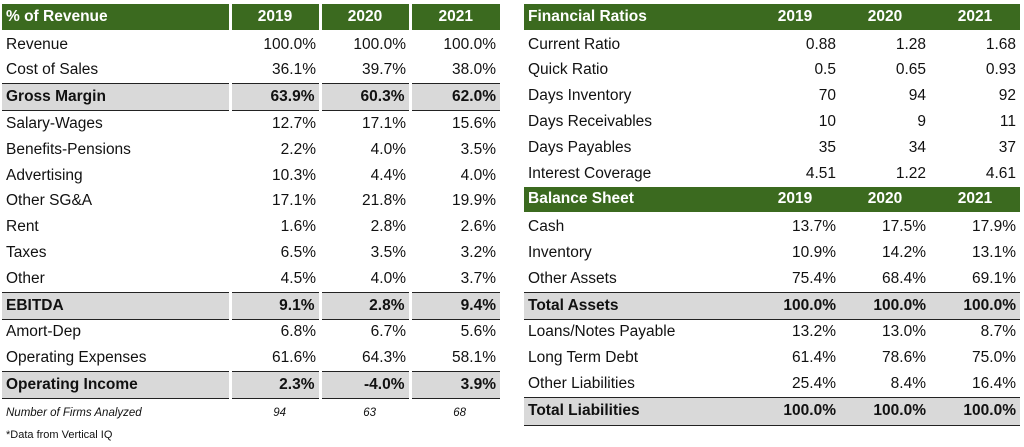 The height and width of the screenshot is (447, 1024). What do you see at coordinates (474, 201) in the screenshot?
I see `cell-value: 19.9%` at bounding box center [474, 201].